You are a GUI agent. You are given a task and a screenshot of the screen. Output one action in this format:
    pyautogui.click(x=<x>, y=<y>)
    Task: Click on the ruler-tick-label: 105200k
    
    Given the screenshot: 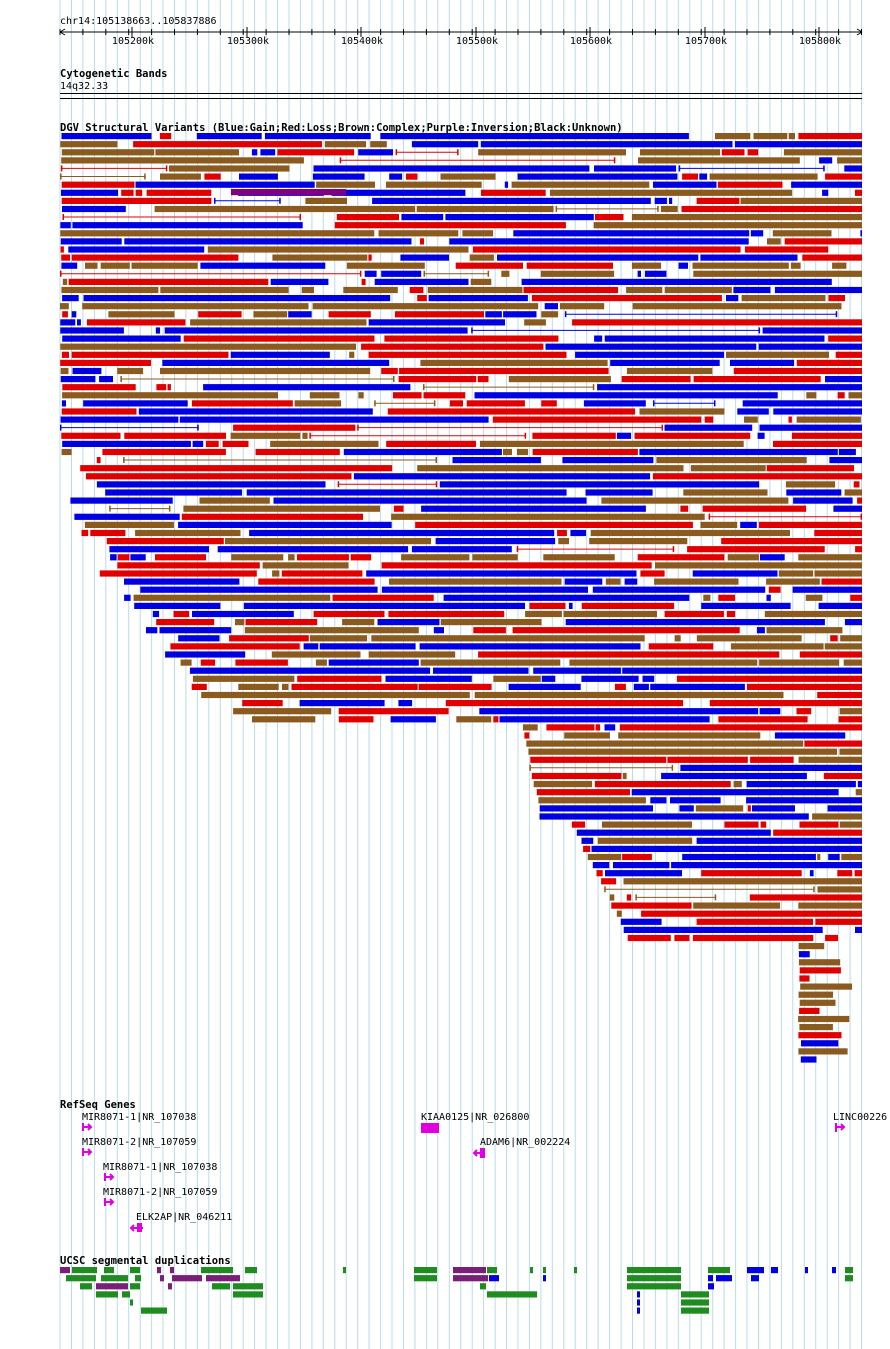 What is the action you would take?
    pyautogui.click(x=133, y=41)
    